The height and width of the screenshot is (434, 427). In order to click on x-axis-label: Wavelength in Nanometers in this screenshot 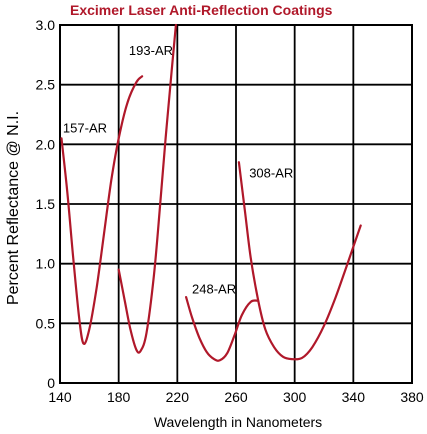, I will do `click(238, 422)`.